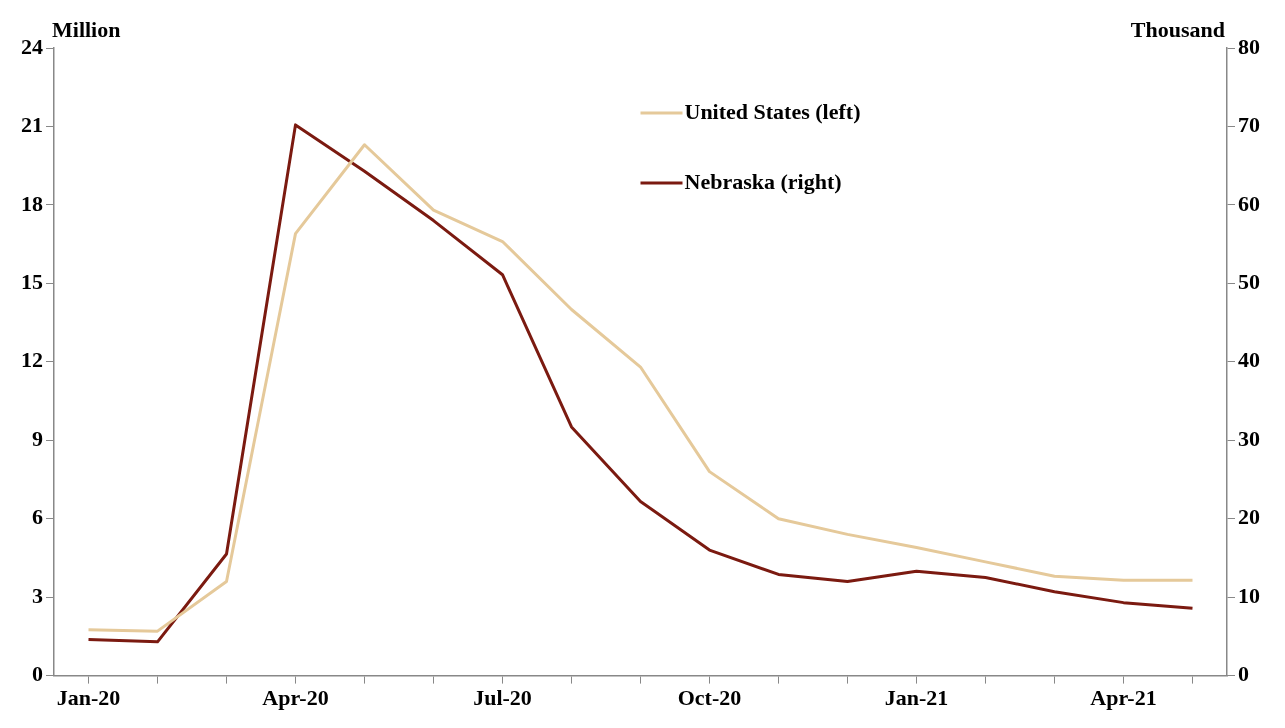 This screenshot has height=728, width=1285. I want to click on x-tick-label: Jan-20, so click(88, 698).